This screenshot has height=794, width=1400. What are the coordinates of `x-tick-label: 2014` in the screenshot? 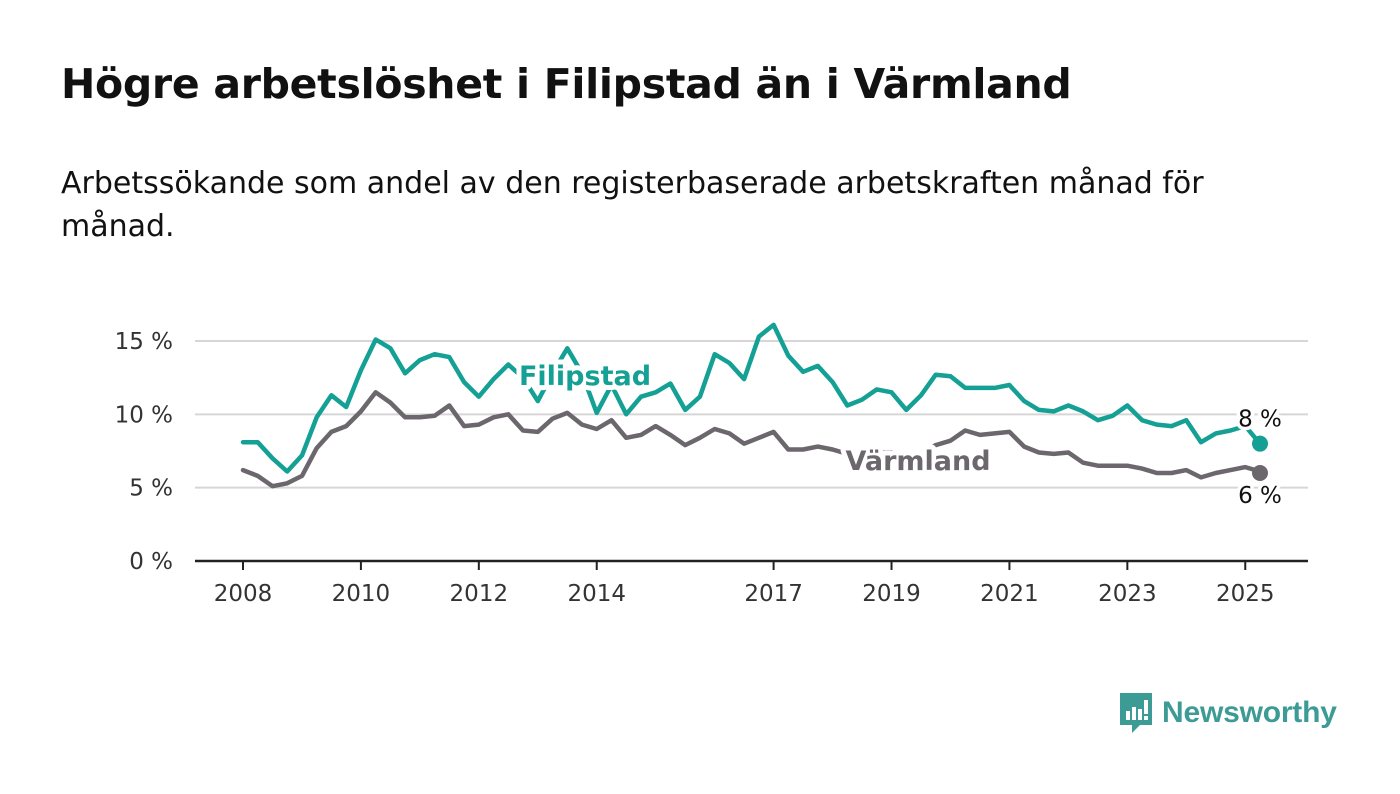 It's located at (596, 594).